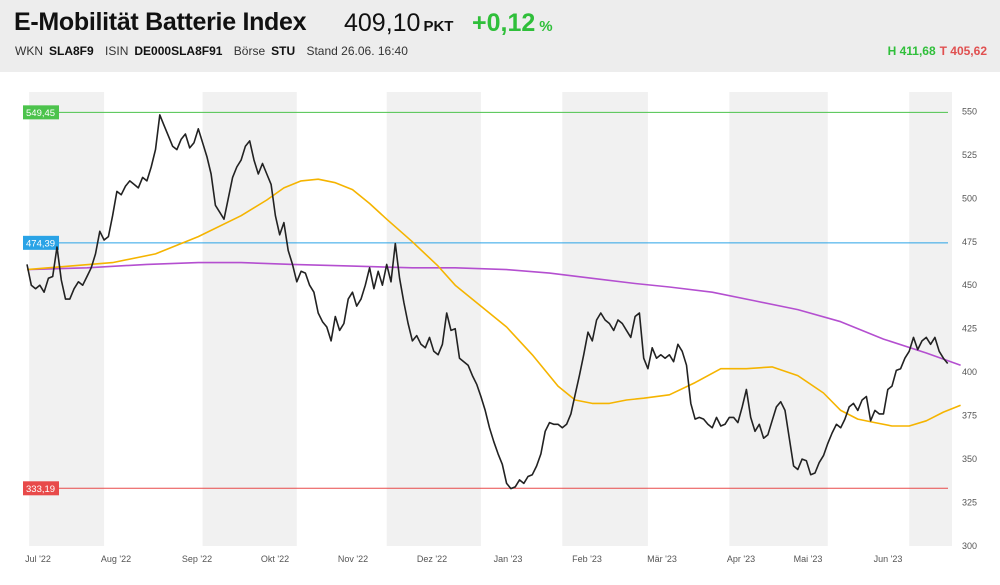  Describe the element at coordinates (969, 198) in the screenshot. I see `y-tick-label: 500` at that location.